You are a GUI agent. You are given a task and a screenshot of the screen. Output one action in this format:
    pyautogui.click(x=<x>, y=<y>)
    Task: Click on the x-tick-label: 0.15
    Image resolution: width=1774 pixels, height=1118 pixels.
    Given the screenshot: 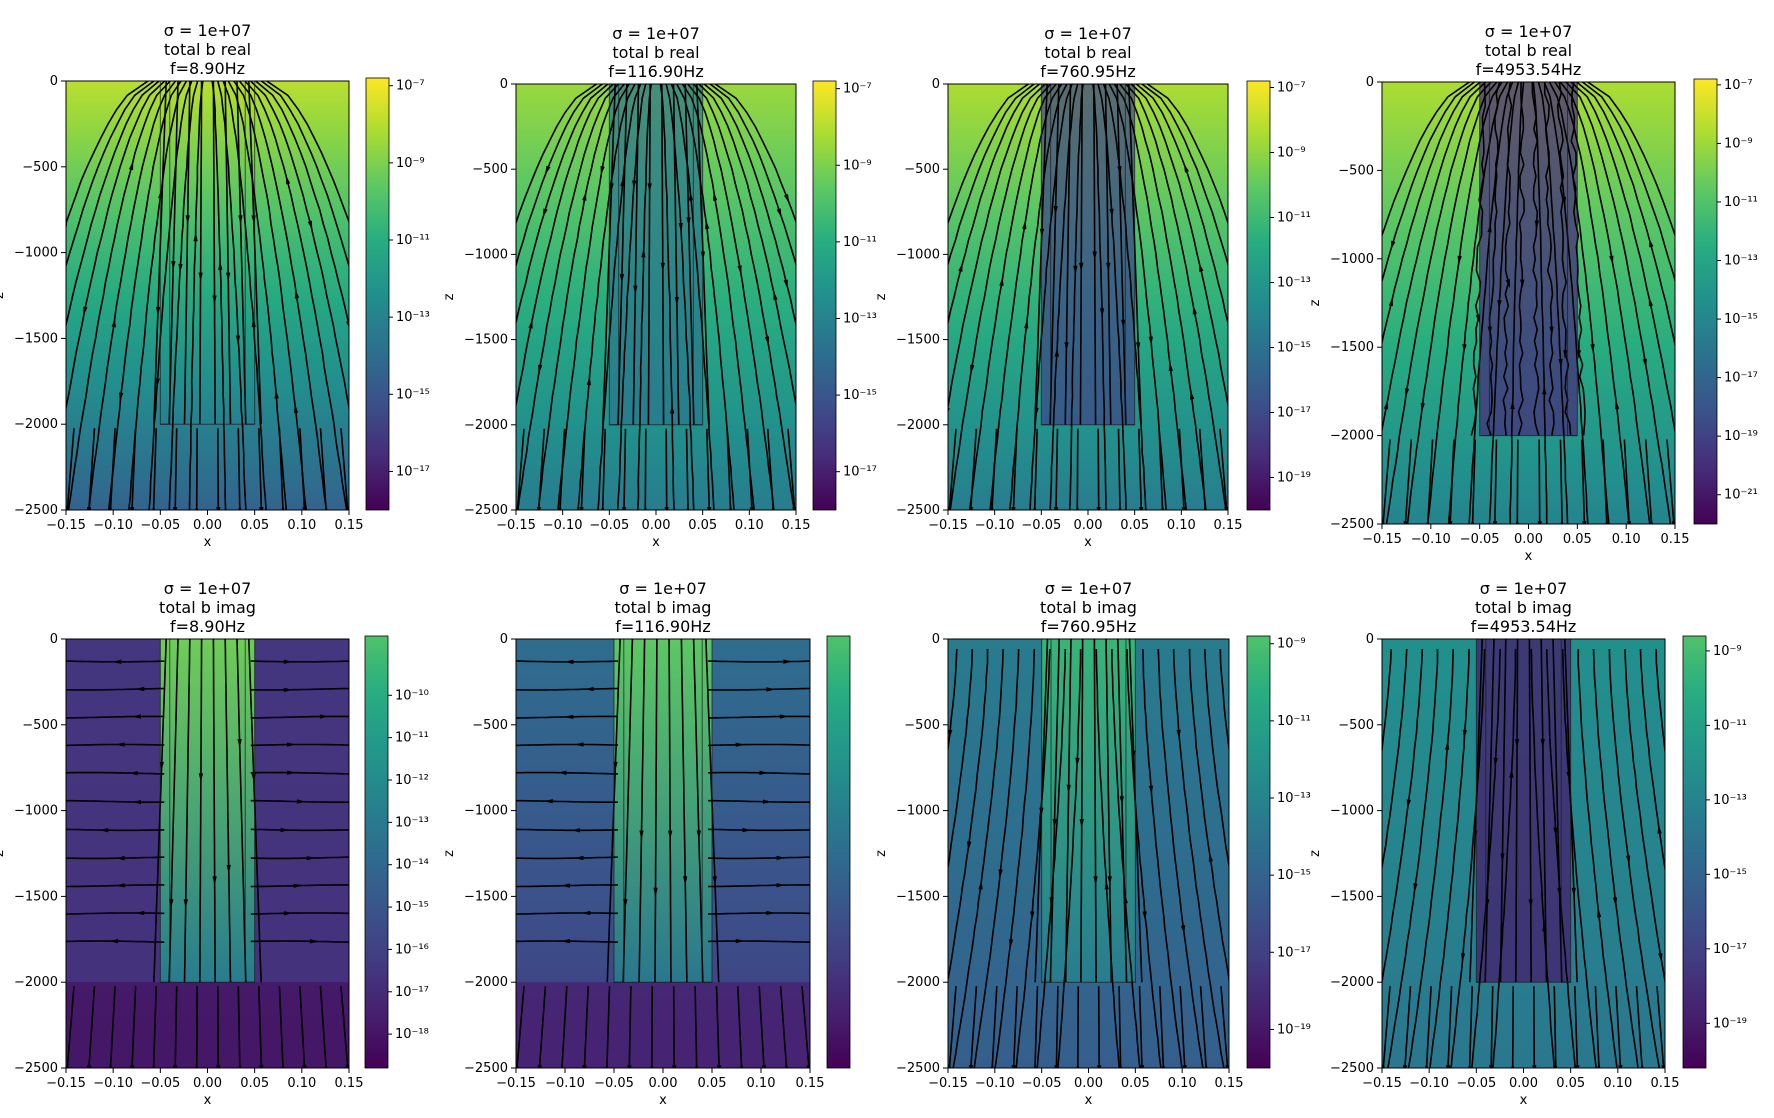 What is the action you would take?
    pyautogui.click(x=1228, y=525)
    